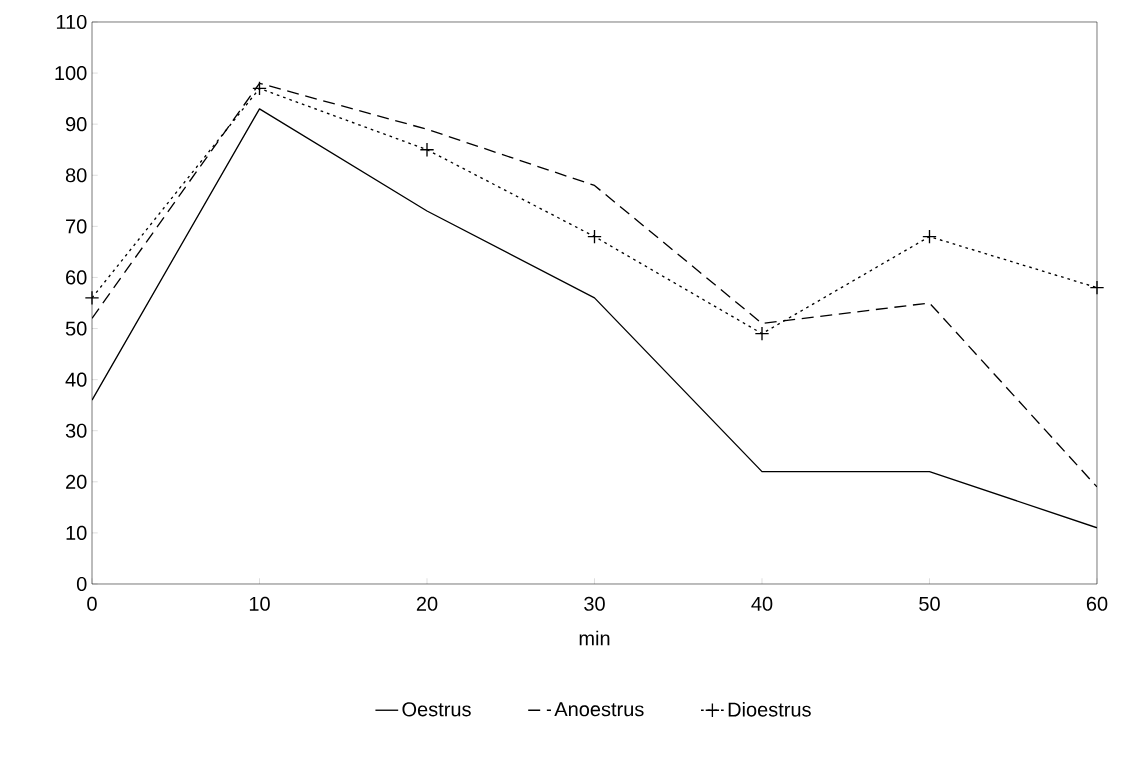  Describe the element at coordinates (76, 532) in the screenshot. I see `y-tick-label: 10` at that location.